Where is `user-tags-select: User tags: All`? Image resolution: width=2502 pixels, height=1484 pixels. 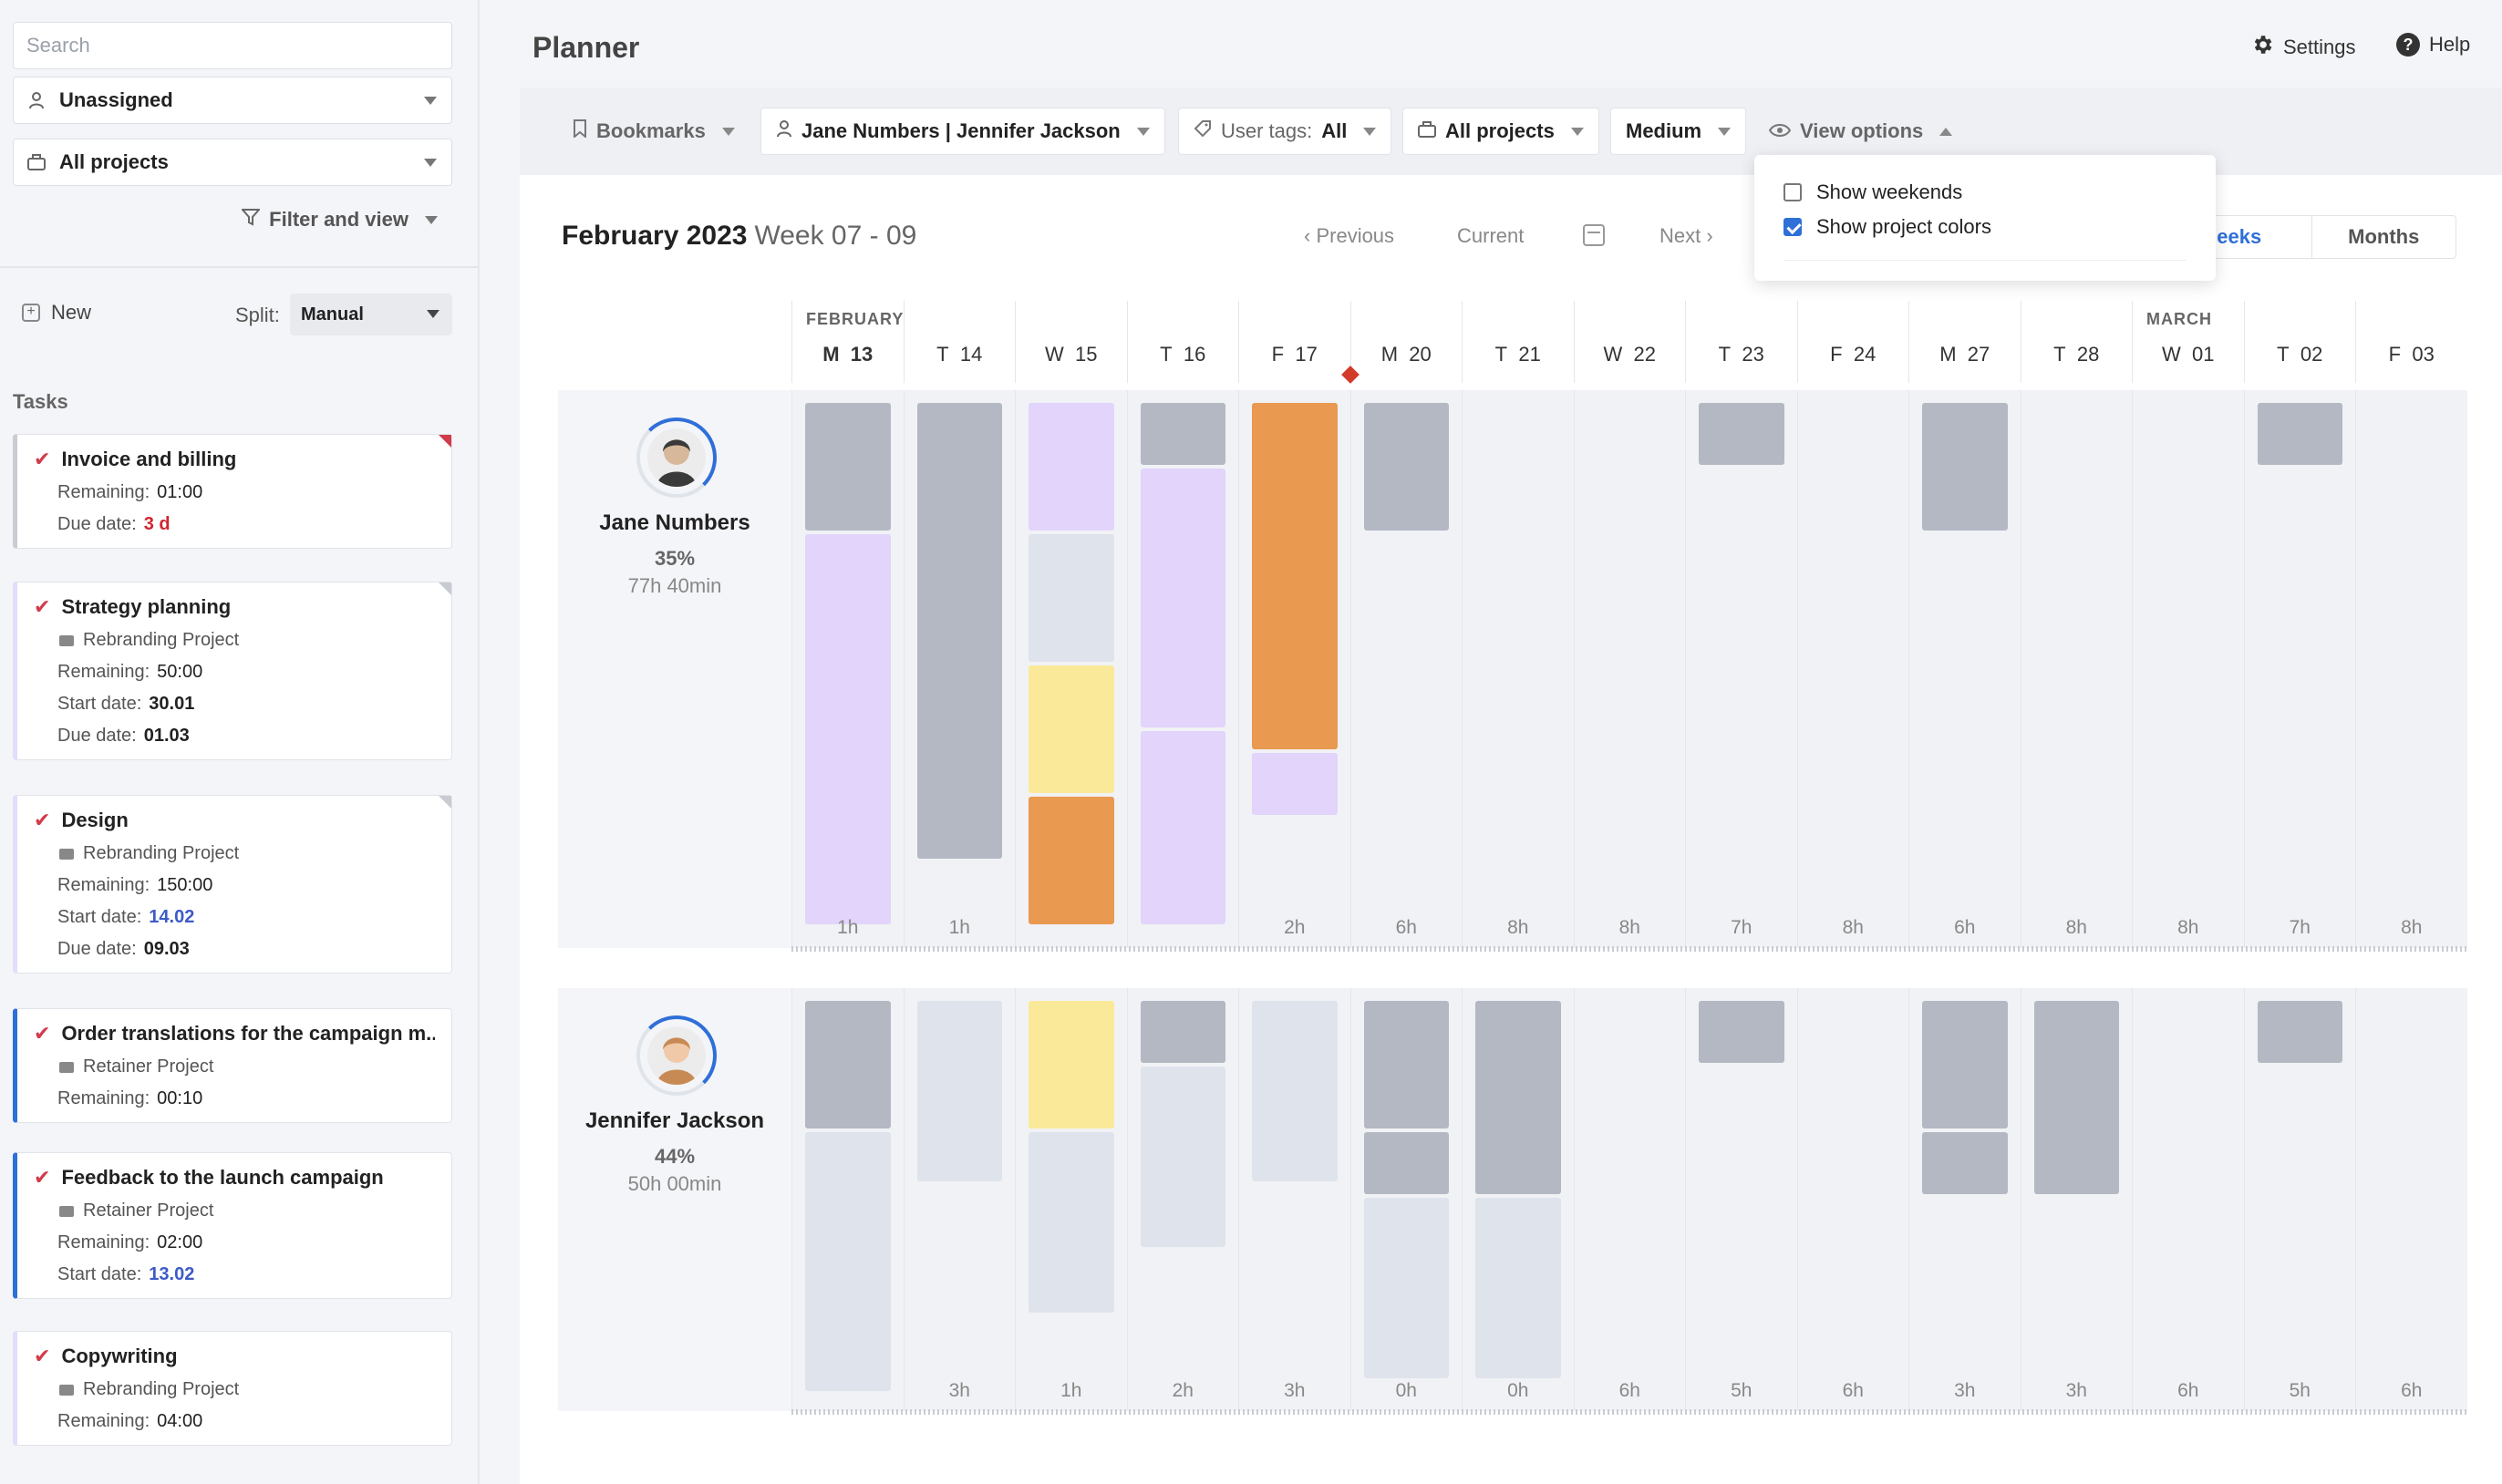 user-tags-select: User tags: All is located at coordinates (1285, 131).